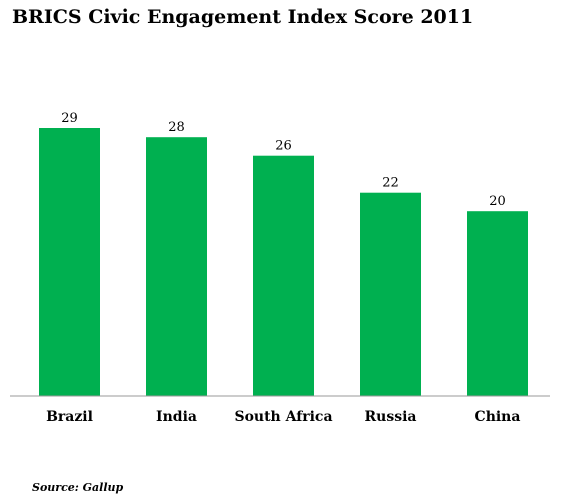  I want to click on value-label-china: 20, so click(497, 201).